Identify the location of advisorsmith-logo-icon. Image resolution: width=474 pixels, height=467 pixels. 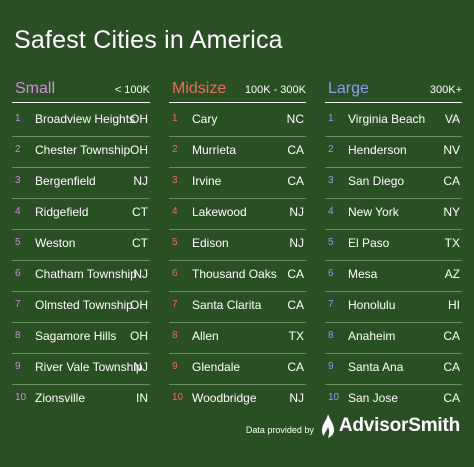
(327, 426).